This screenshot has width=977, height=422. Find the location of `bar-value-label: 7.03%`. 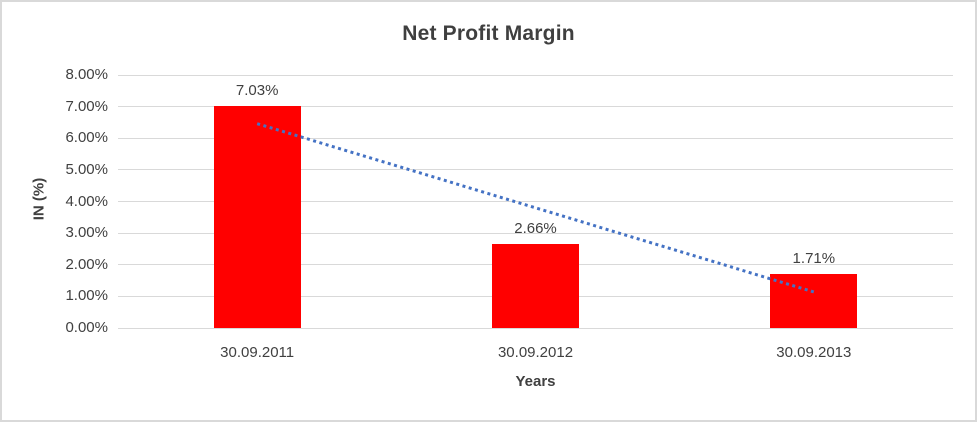

bar-value-label: 7.03% is located at coordinates (257, 90).